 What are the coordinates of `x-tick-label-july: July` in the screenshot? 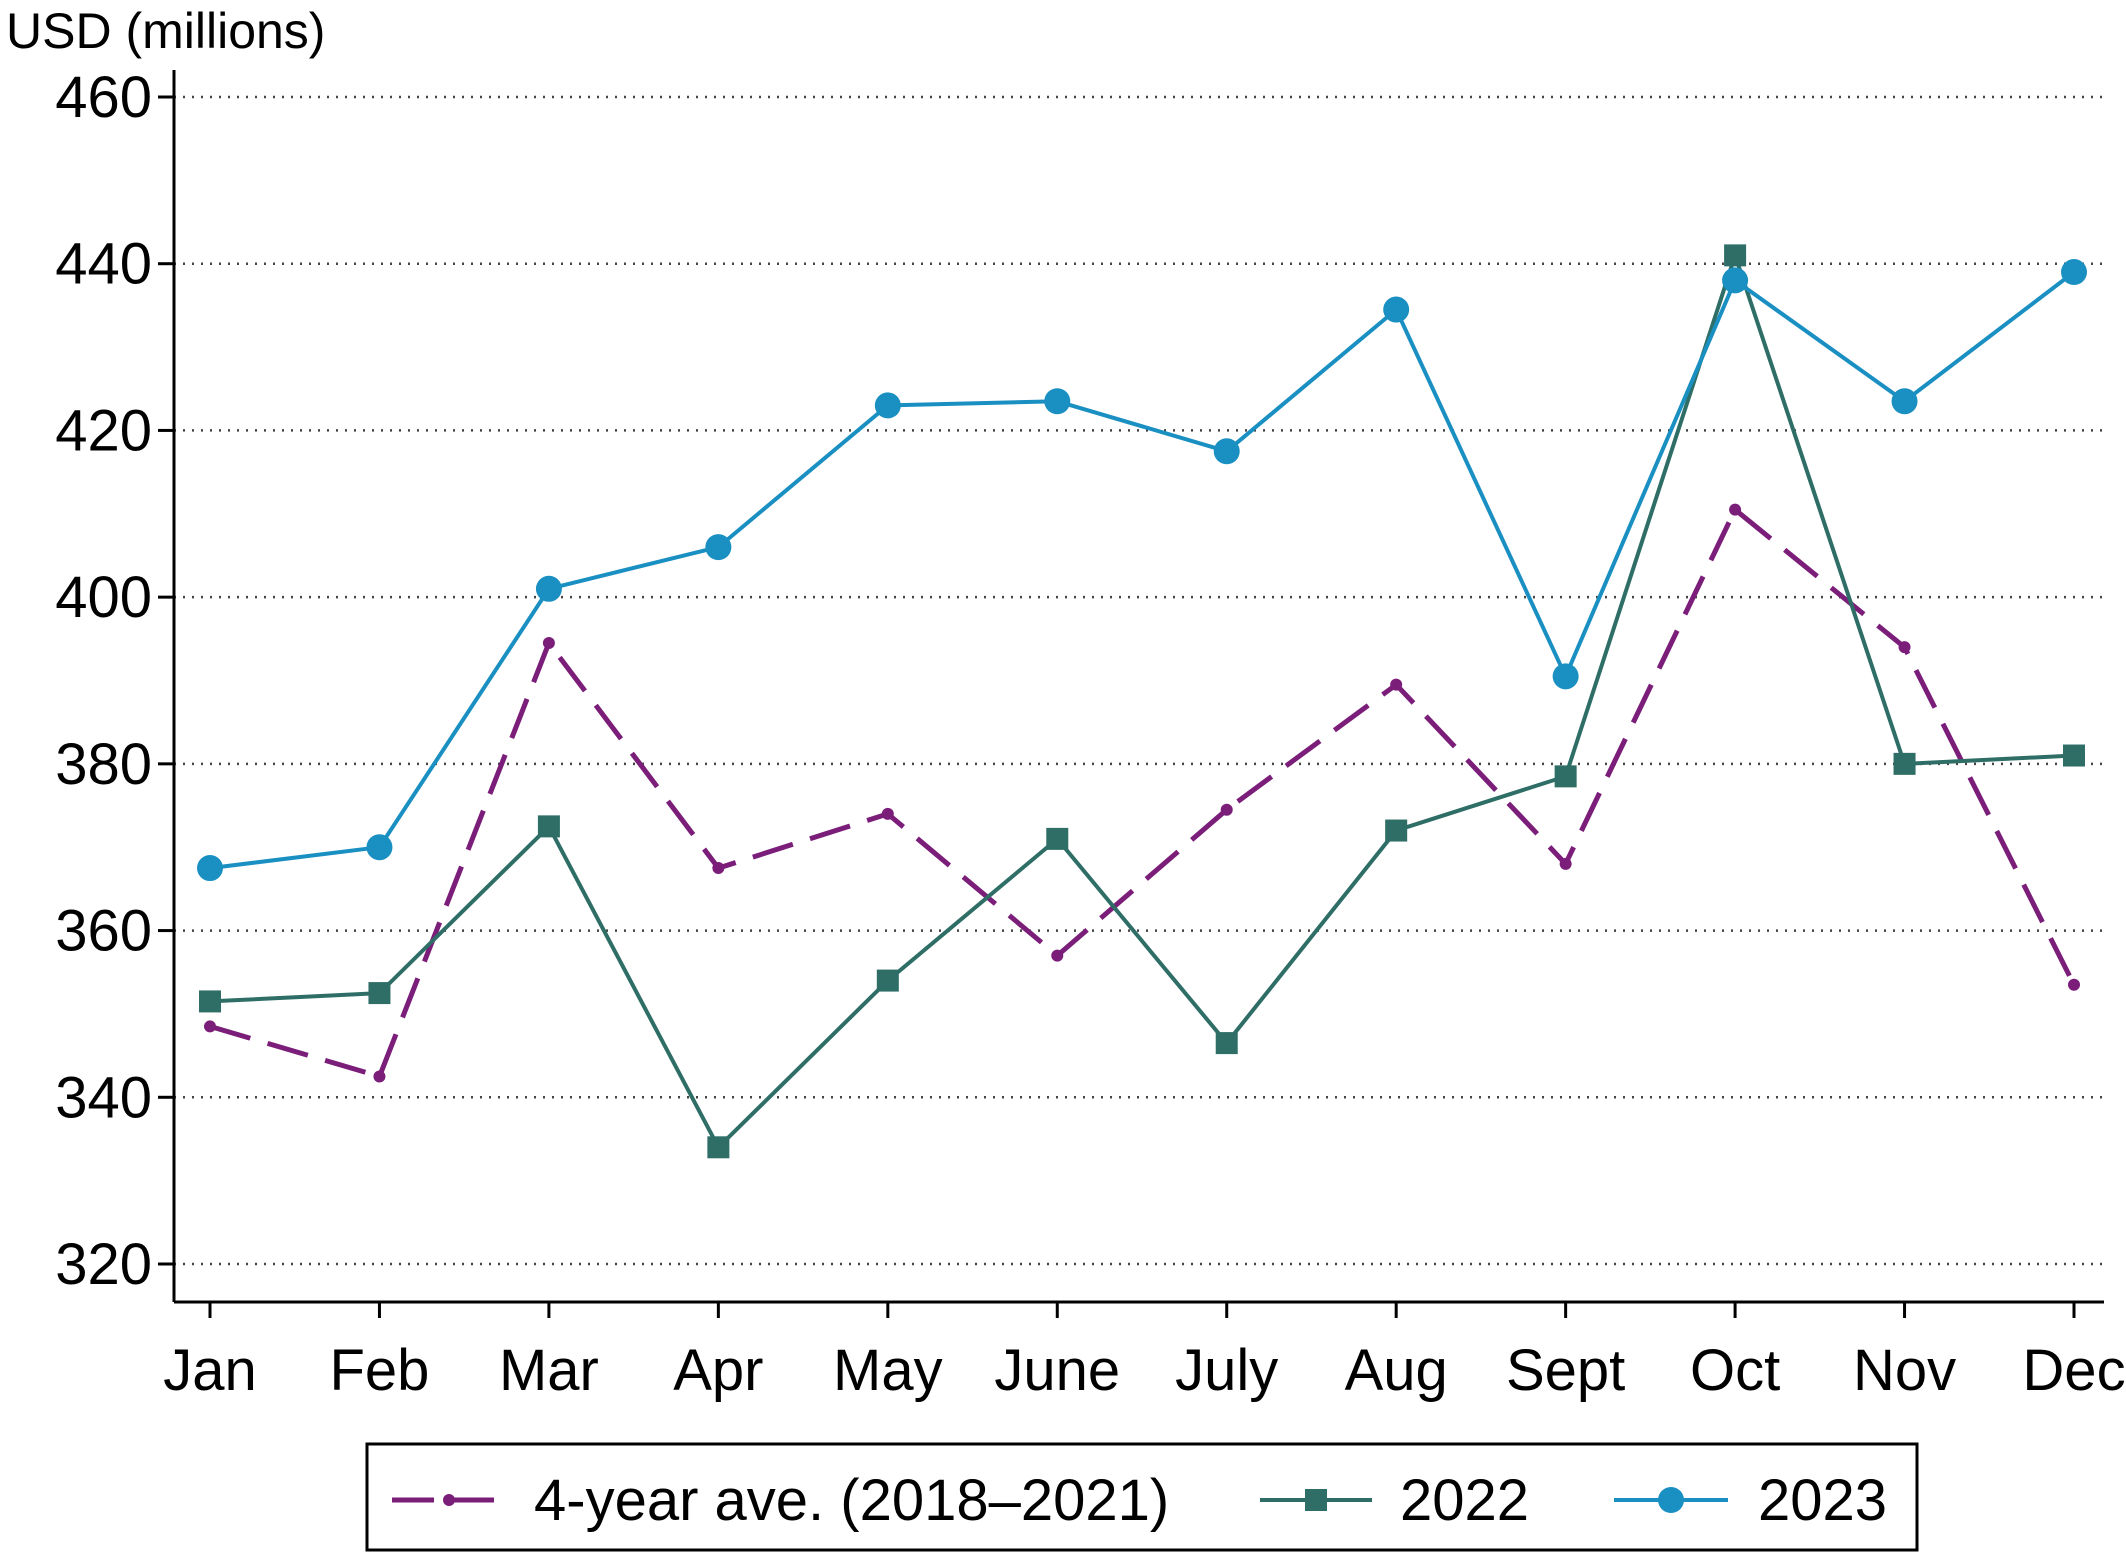 It's located at (1226, 1370).